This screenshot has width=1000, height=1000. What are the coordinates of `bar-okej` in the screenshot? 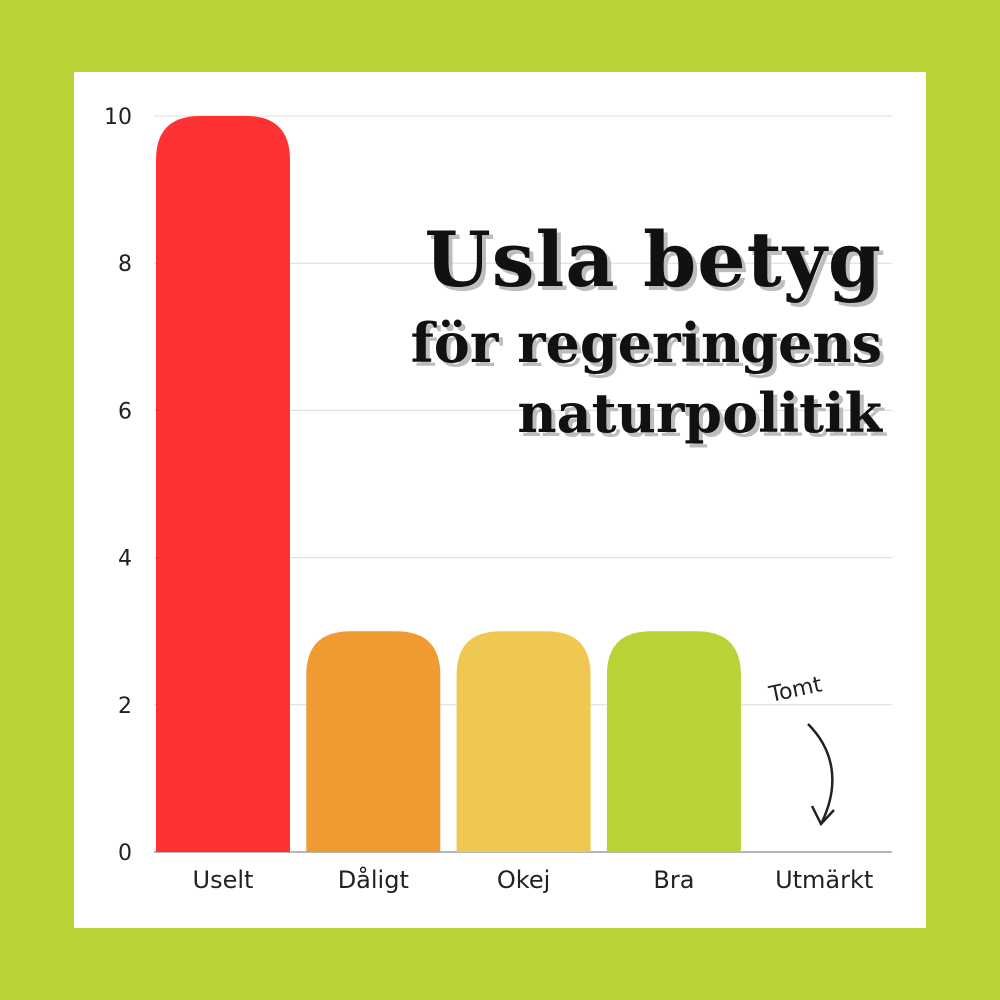 It's located at (523, 741).